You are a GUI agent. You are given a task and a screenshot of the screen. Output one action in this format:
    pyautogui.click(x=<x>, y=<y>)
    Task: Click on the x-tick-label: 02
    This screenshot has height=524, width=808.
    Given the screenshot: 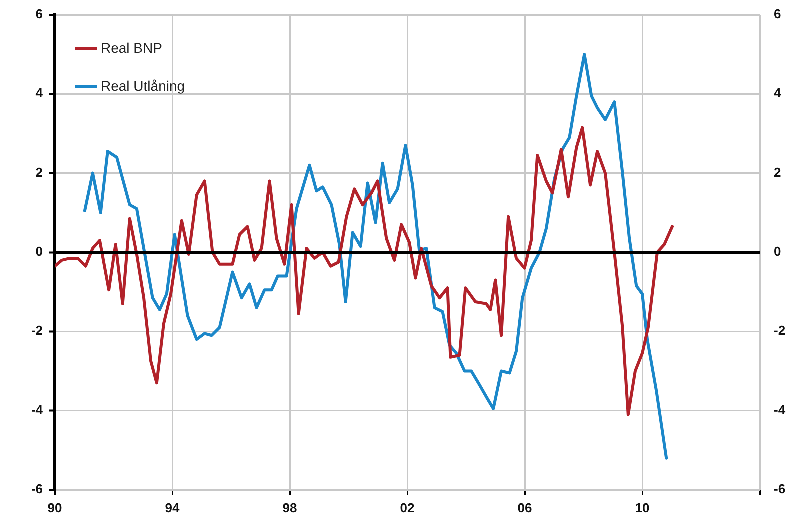 What is the action you would take?
    pyautogui.click(x=407, y=508)
    